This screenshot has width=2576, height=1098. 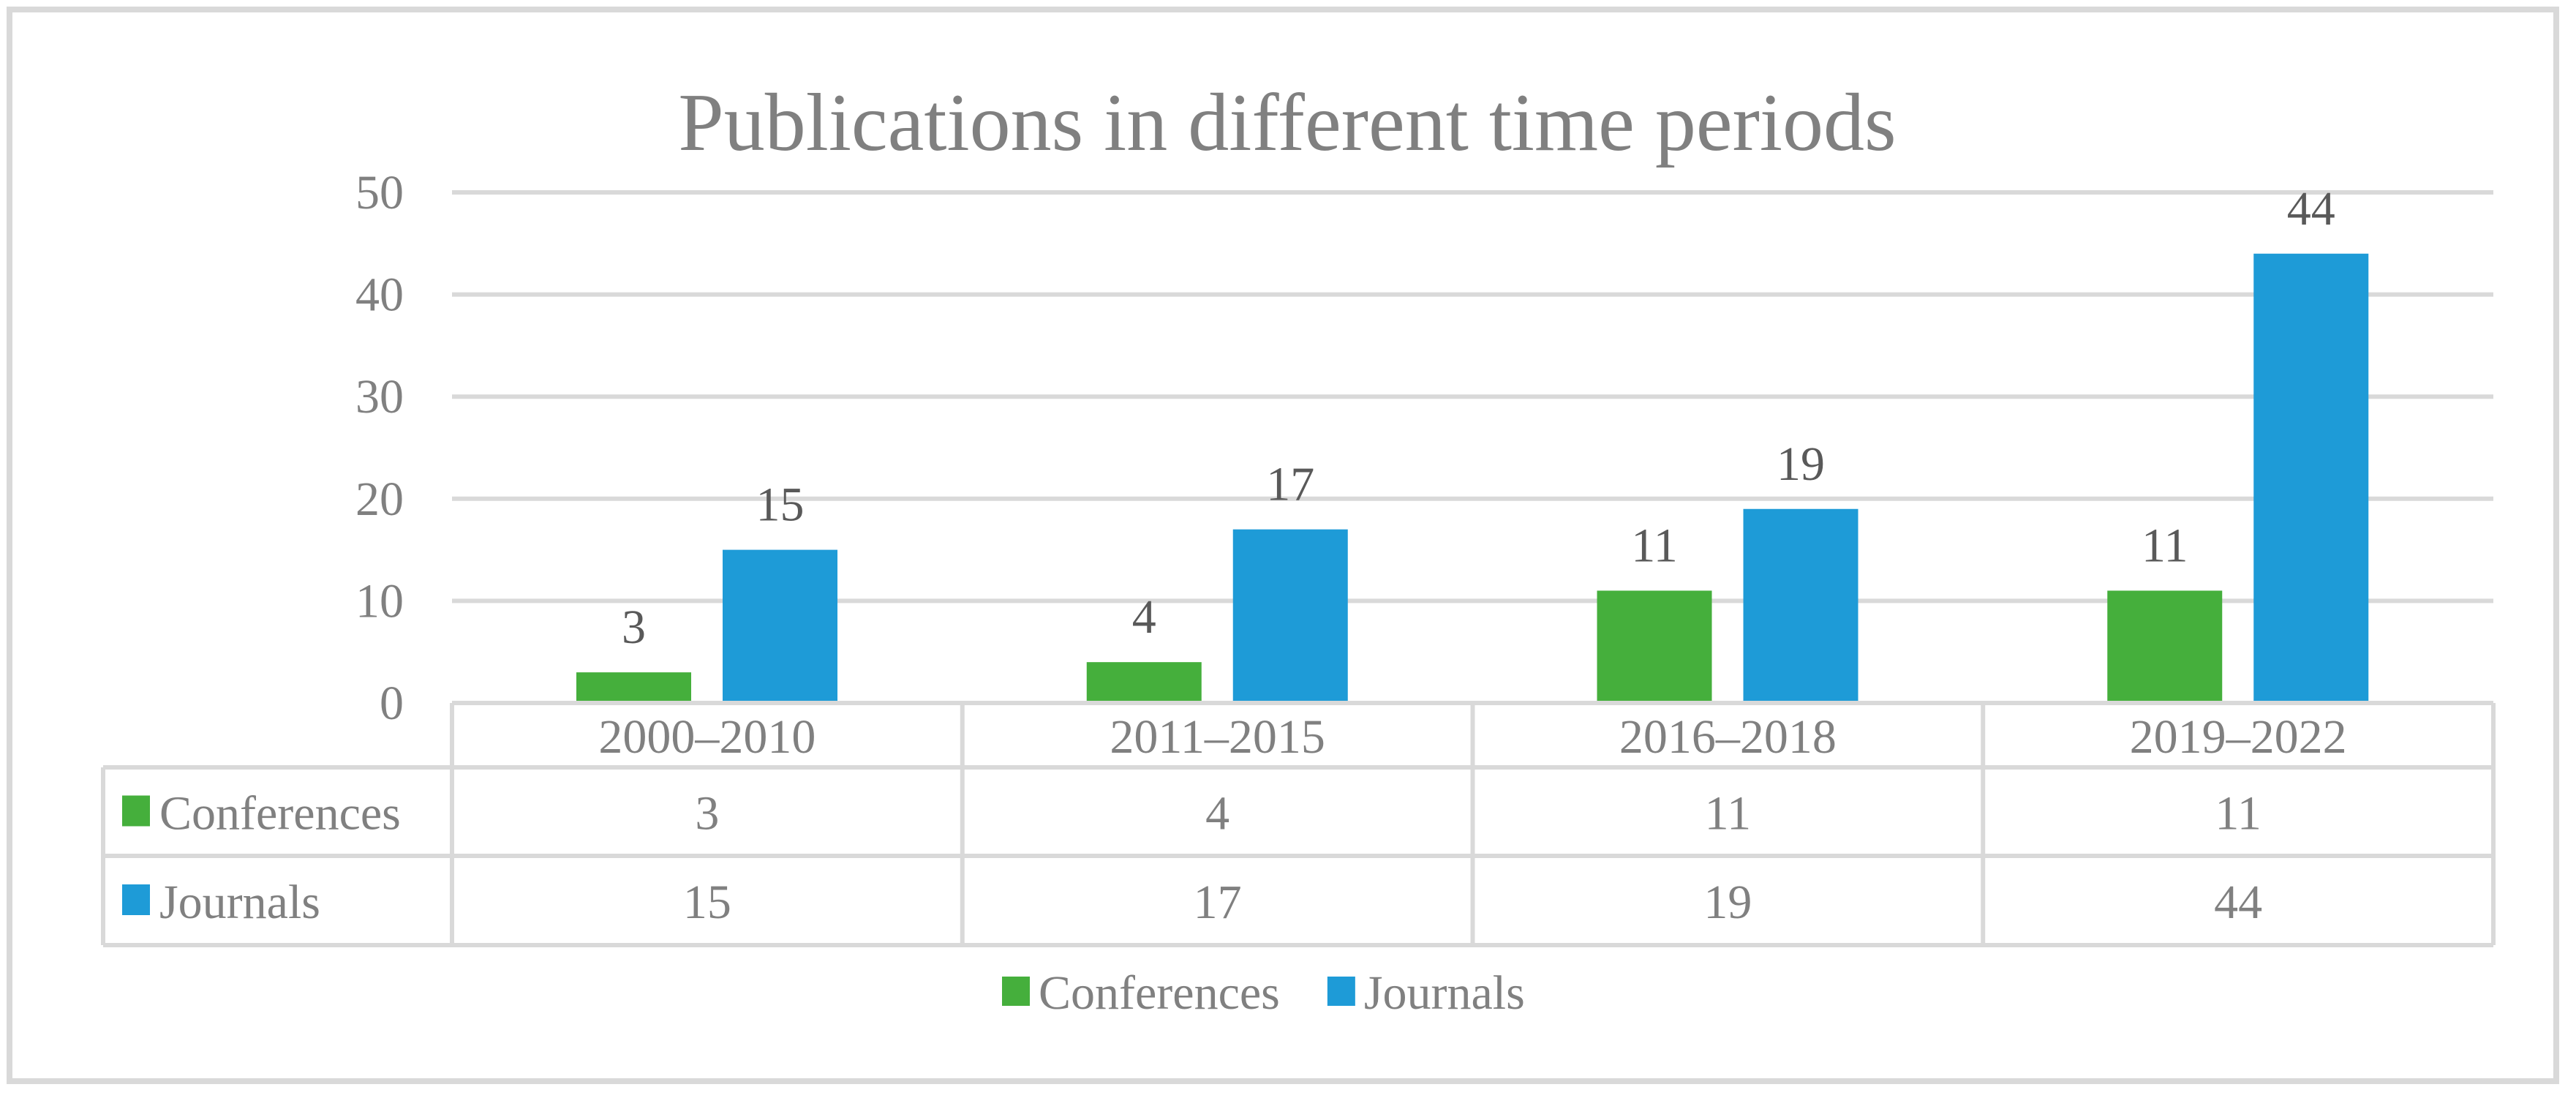 What do you see at coordinates (707, 814) in the screenshot?
I see `table-cell: 3` at bounding box center [707, 814].